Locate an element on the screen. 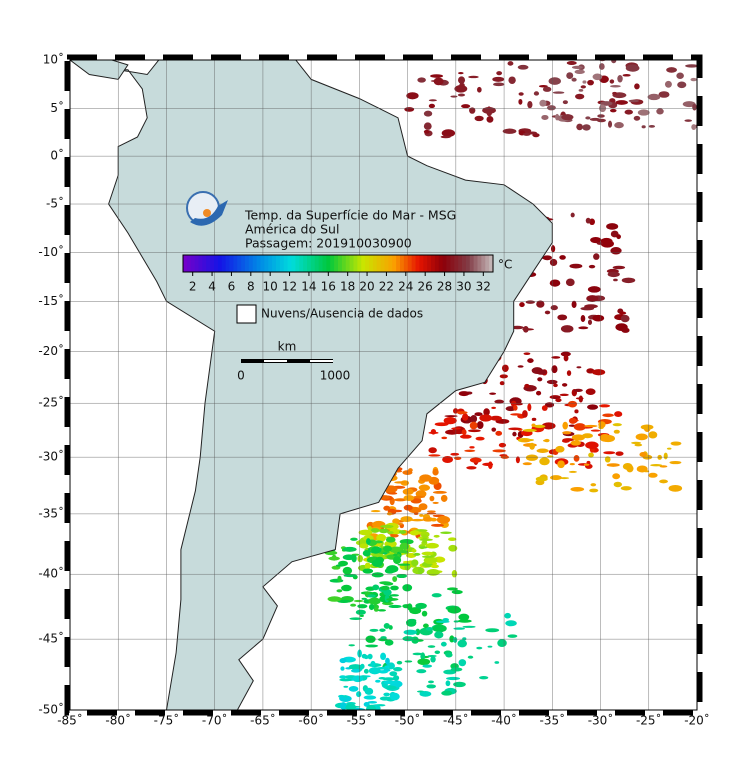 This screenshot has height=781, width=741. lat-tick-label: 5˚ is located at coordinates (57, 107).